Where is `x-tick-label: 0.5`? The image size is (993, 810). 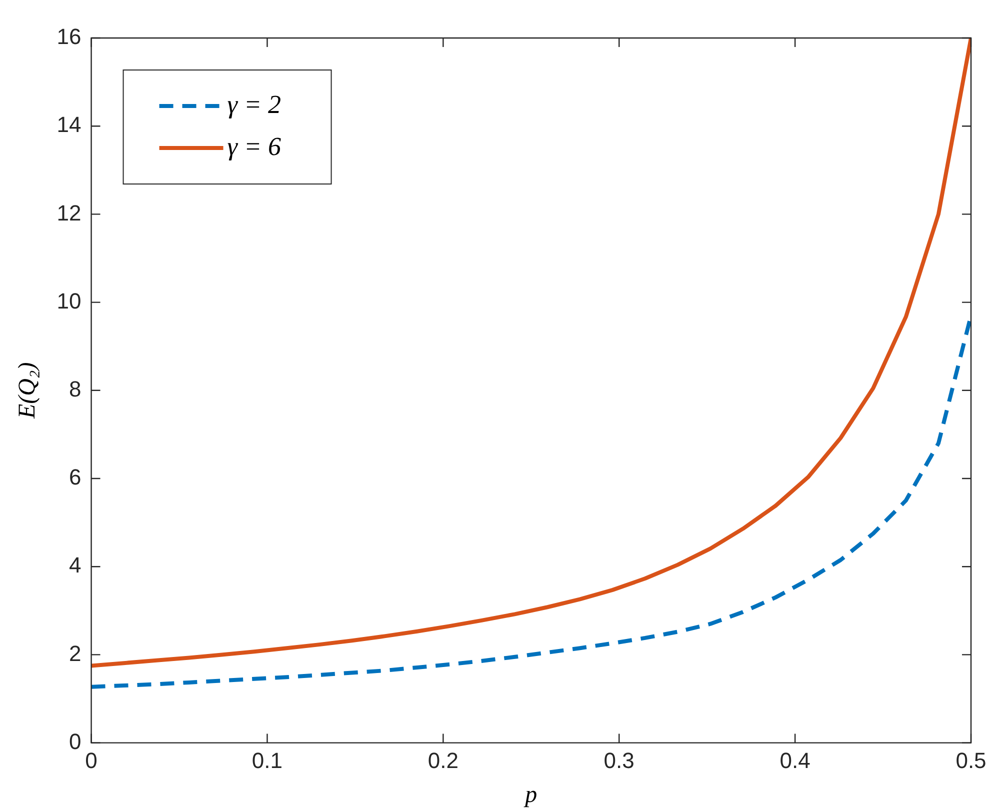
x-tick-label: 0.5 is located at coordinates (971, 761).